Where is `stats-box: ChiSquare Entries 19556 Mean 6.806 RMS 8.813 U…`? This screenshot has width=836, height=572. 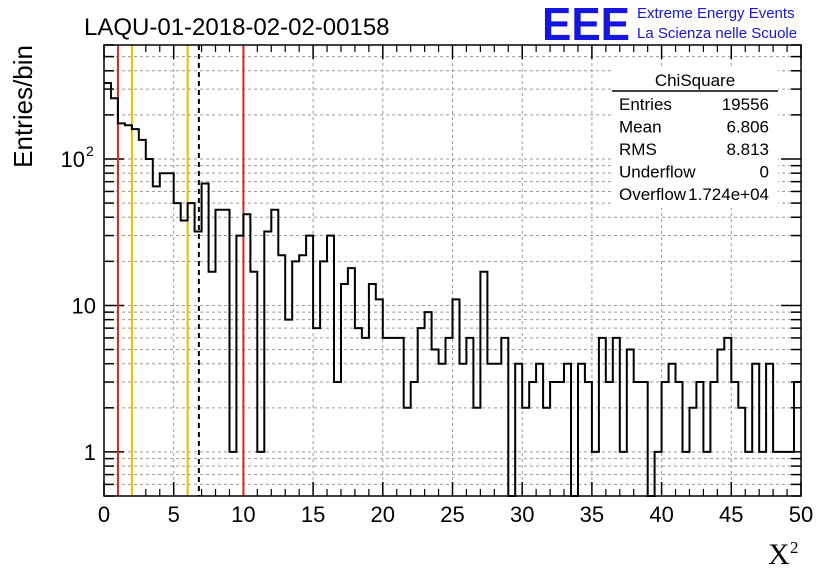 stats-box: ChiSquare Entries 19556 Mean 6.806 RMS 8.813 U… is located at coordinates (695, 138).